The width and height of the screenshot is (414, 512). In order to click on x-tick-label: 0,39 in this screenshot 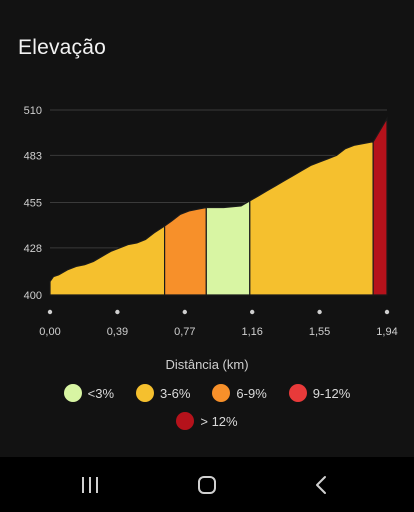, I will do `click(117, 332)`.